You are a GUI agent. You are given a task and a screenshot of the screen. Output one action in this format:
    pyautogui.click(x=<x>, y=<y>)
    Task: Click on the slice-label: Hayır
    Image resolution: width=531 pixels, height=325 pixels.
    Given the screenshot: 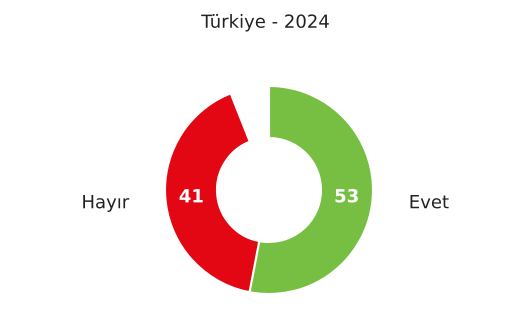 What is the action you would take?
    pyautogui.click(x=106, y=203)
    